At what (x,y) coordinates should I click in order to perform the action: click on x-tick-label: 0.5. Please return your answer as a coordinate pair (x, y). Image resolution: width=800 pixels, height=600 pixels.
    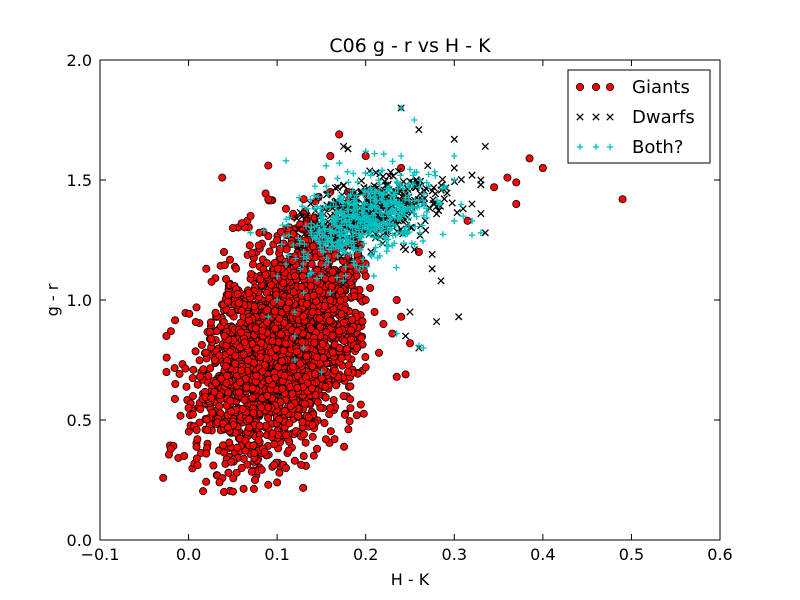
    Looking at the image, I should click on (631, 554).